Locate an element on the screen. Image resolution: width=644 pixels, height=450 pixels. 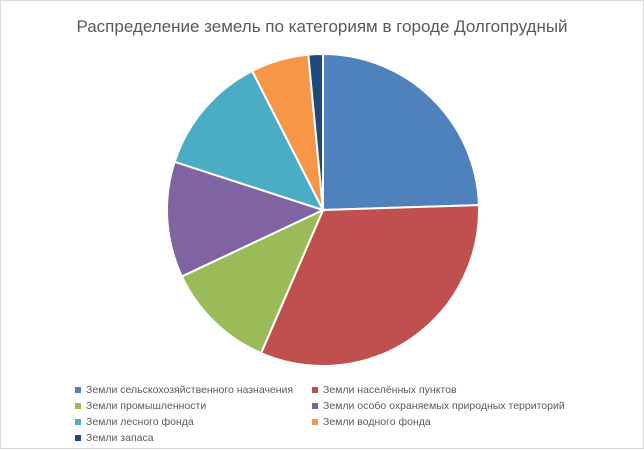
legend-item-1: Земли сельскохозяйственного назначения is located at coordinates (184, 390).